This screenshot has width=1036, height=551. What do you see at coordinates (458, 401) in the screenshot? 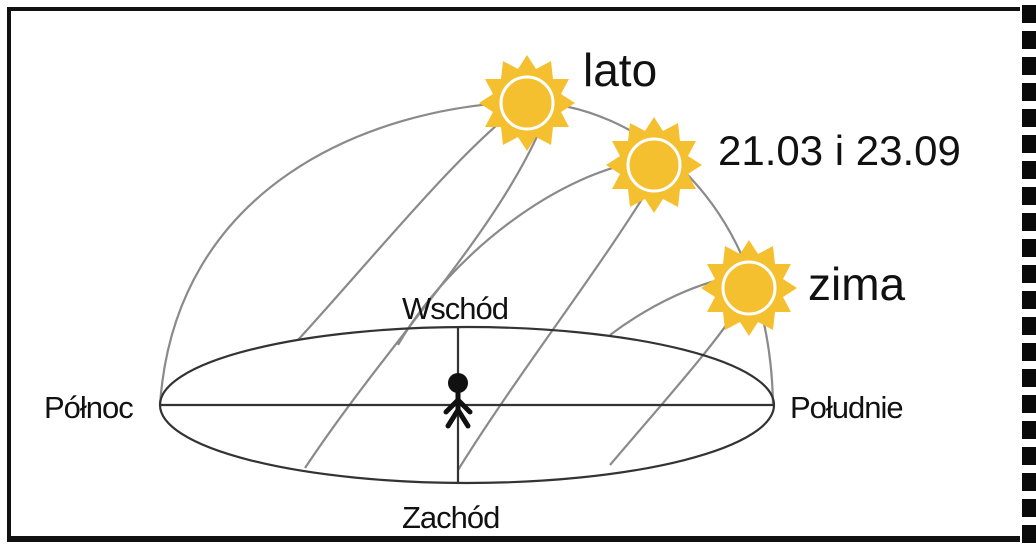
I see `person-icon` at bounding box center [458, 401].